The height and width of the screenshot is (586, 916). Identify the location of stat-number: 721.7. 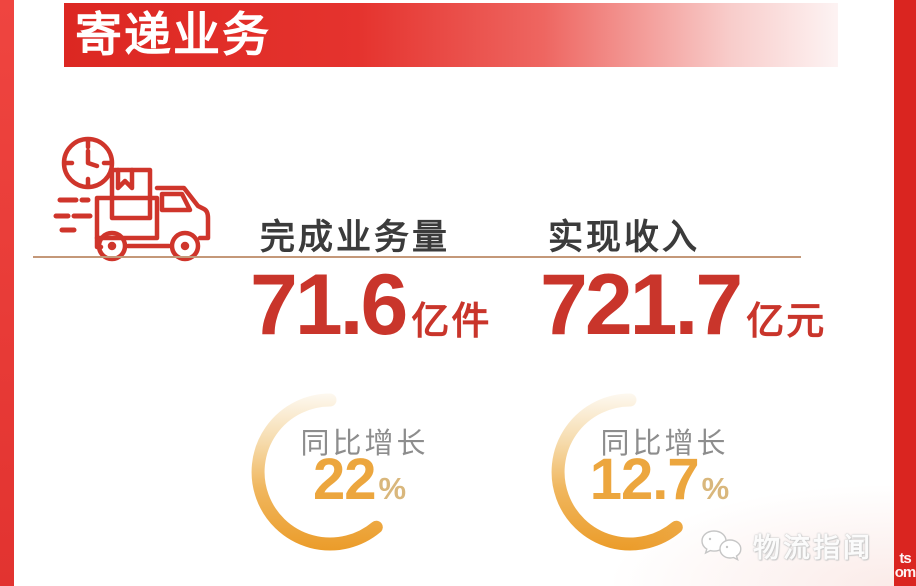
(641, 305).